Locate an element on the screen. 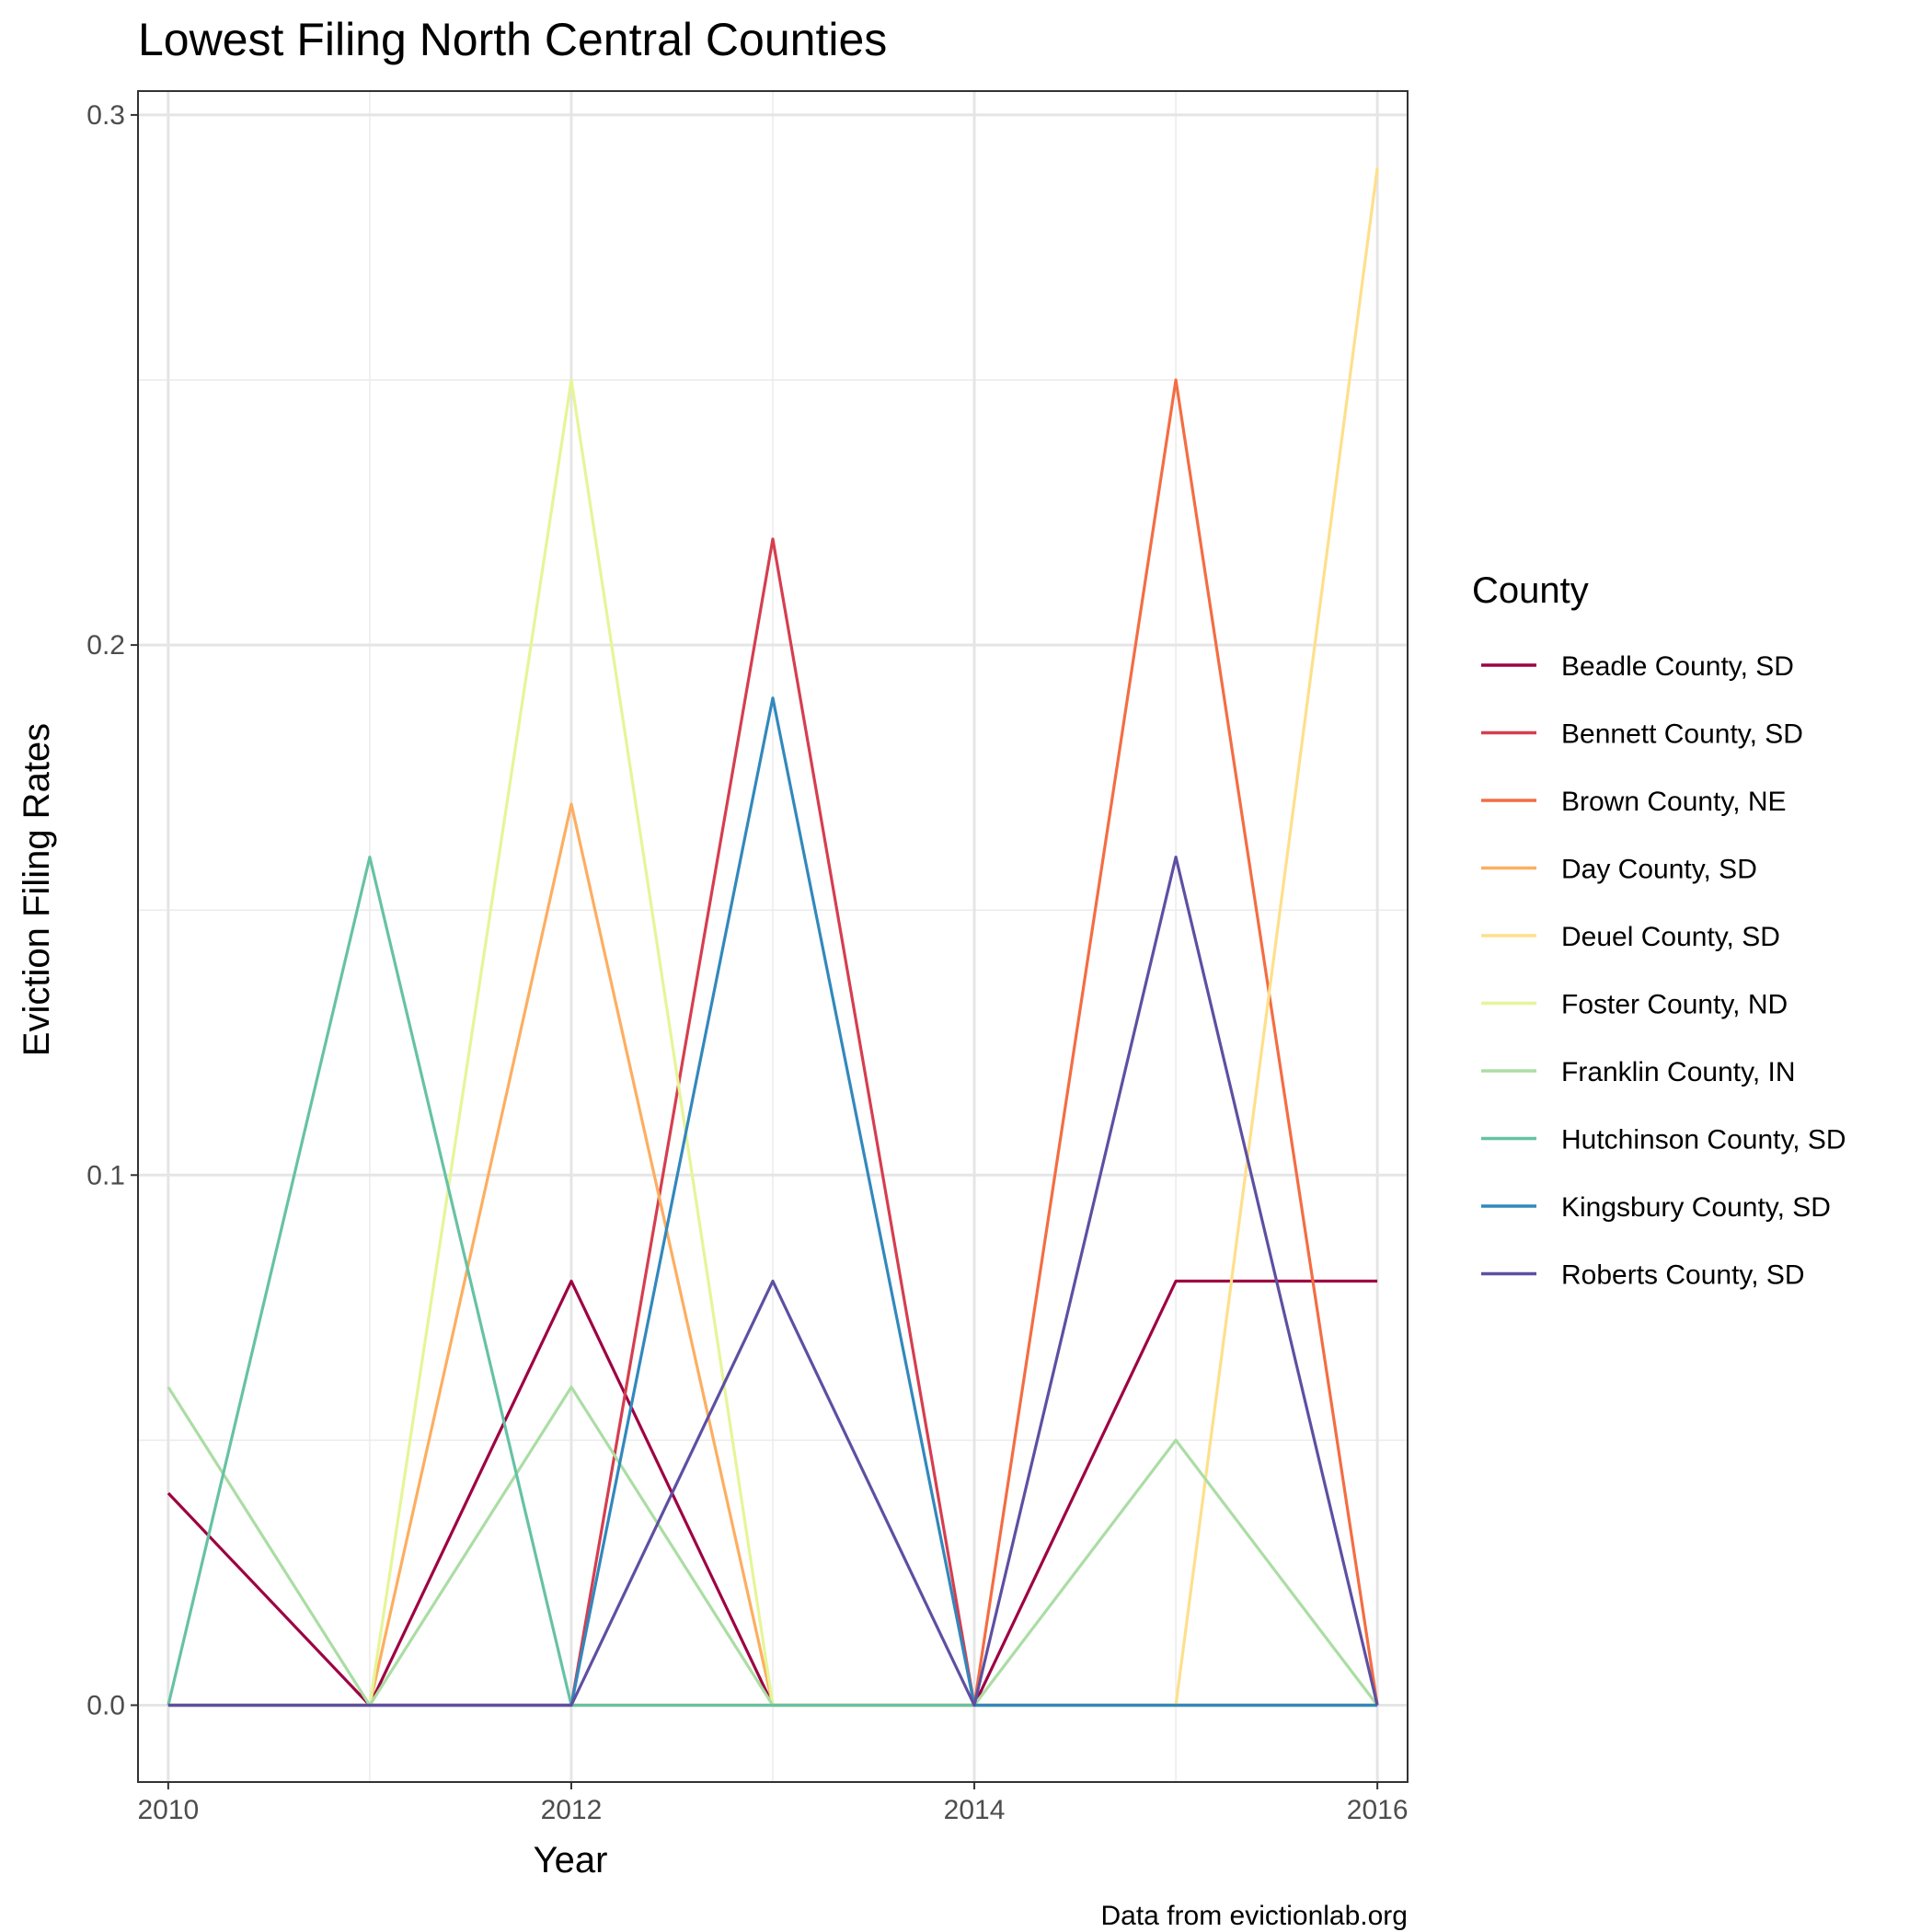 This screenshot has height=1932, width=1932. y-axis: 0.0 0.1 0.2 0.3 is located at coordinates (112, 910).